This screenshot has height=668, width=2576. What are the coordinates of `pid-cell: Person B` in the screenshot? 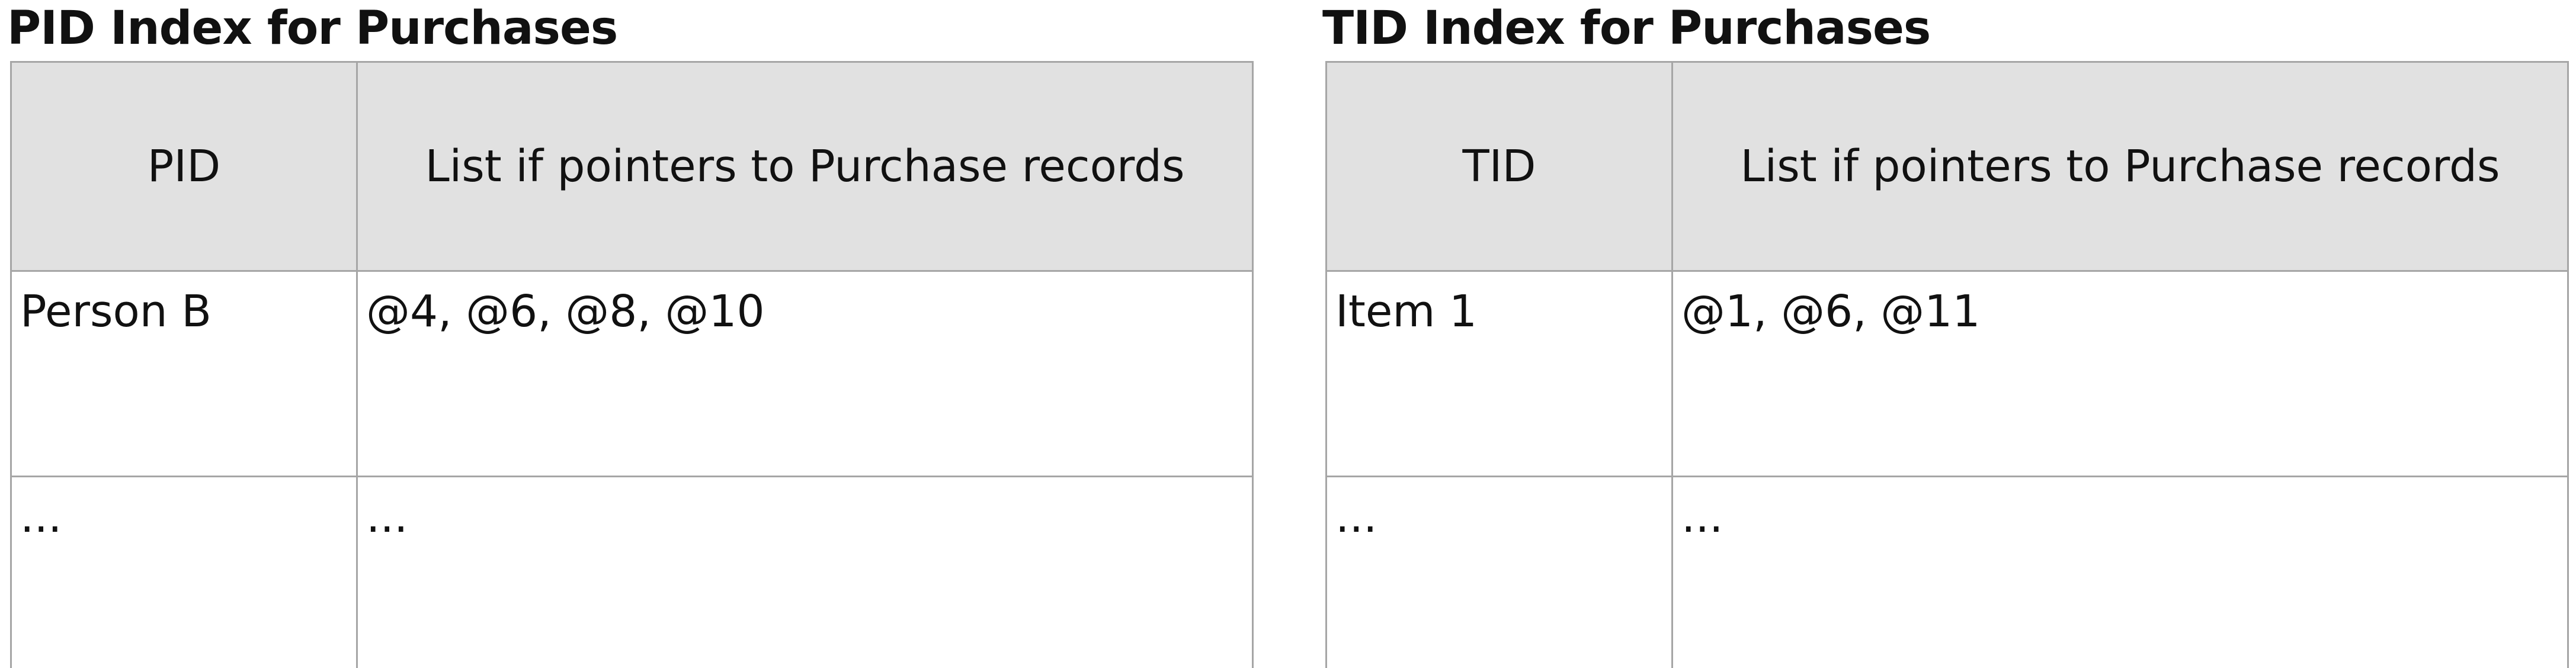 It's located at (184, 373).